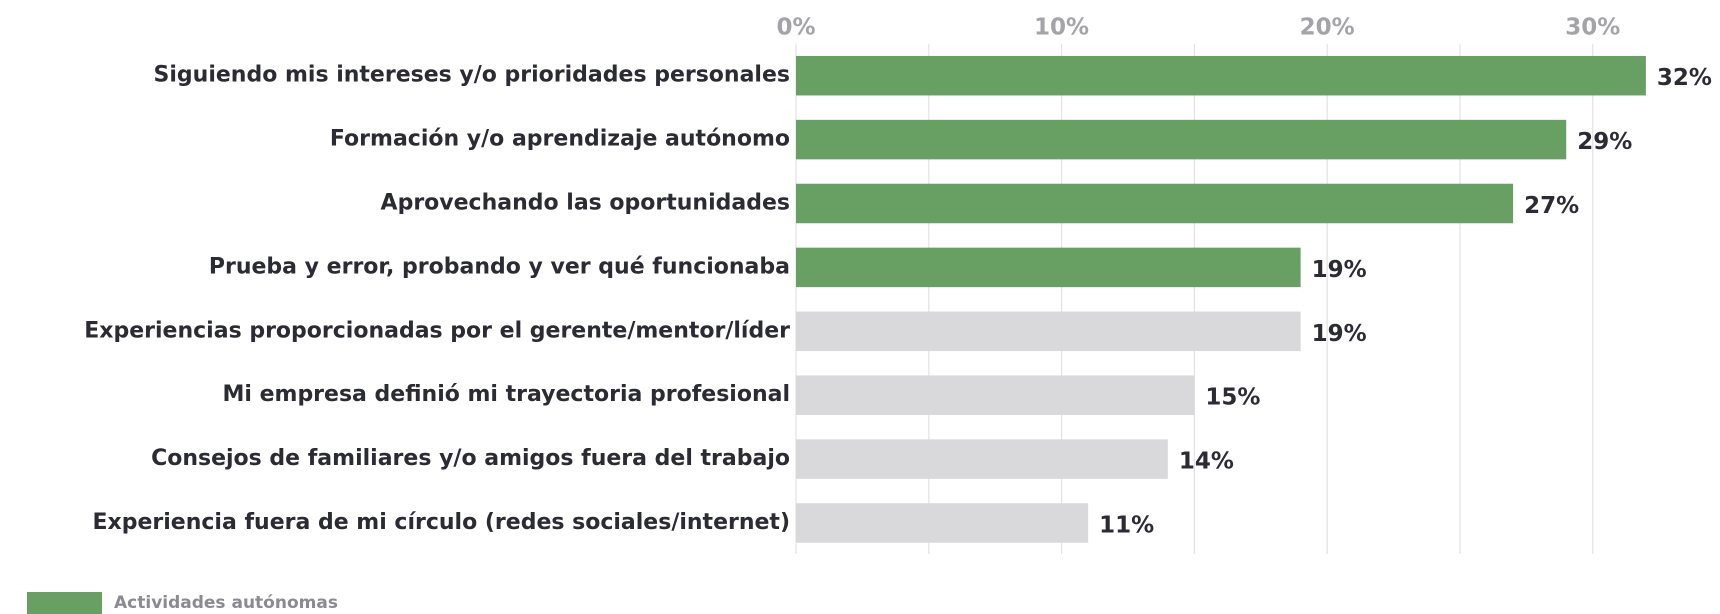  What do you see at coordinates (1551, 206) in the screenshot?
I see `data-label: 27%` at bounding box center [1551, 206].